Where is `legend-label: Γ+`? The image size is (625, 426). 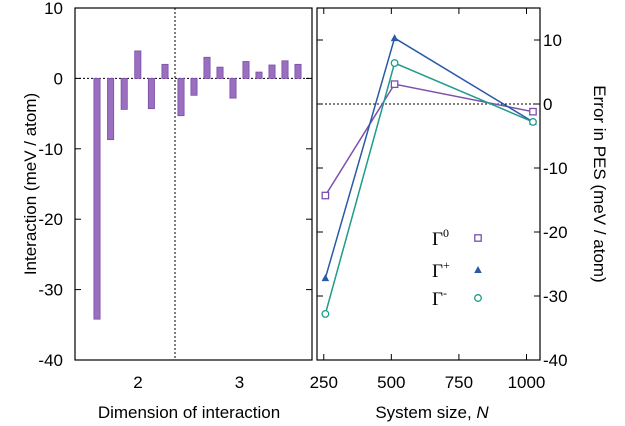
legend-label: Γ+ is located at coordinates (441, 270).